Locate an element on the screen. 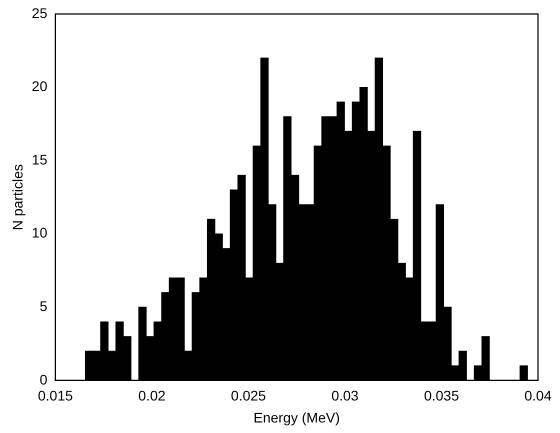  x-tick-label: 0.02 is located at coordinates (152, 396).